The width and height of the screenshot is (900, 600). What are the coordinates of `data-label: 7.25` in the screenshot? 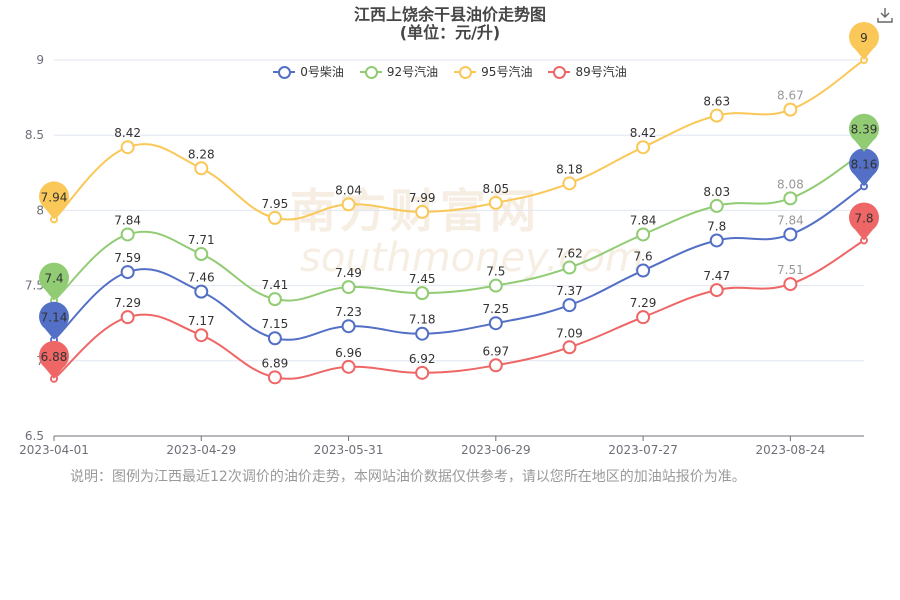 It's located at (495, 309).